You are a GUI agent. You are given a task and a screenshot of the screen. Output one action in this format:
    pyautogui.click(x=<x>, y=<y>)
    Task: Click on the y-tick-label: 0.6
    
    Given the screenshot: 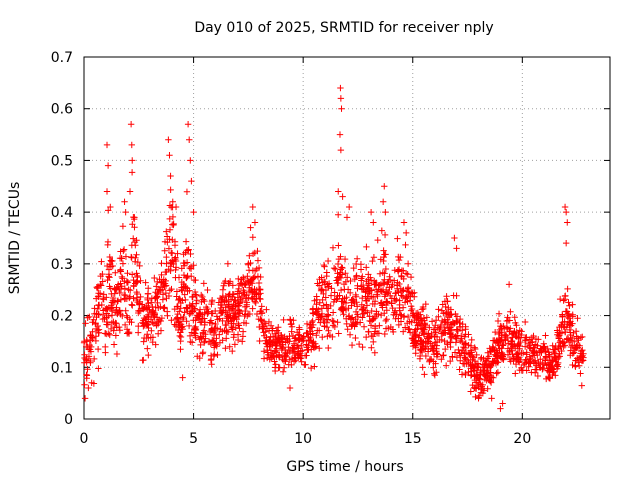 What is the action you would take?
    pyautogui.click(x=62, y=110)
    